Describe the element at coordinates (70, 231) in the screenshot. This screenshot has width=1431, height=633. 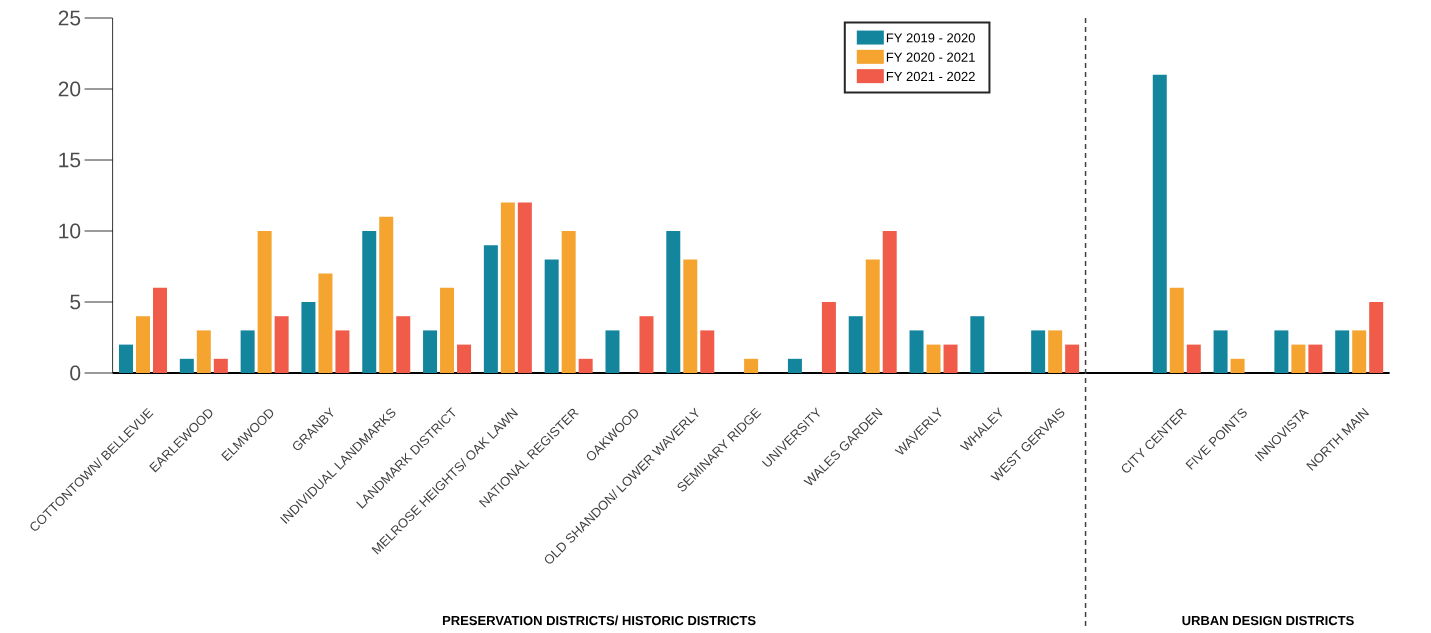
I see `y-tick-label: 10` at that location.